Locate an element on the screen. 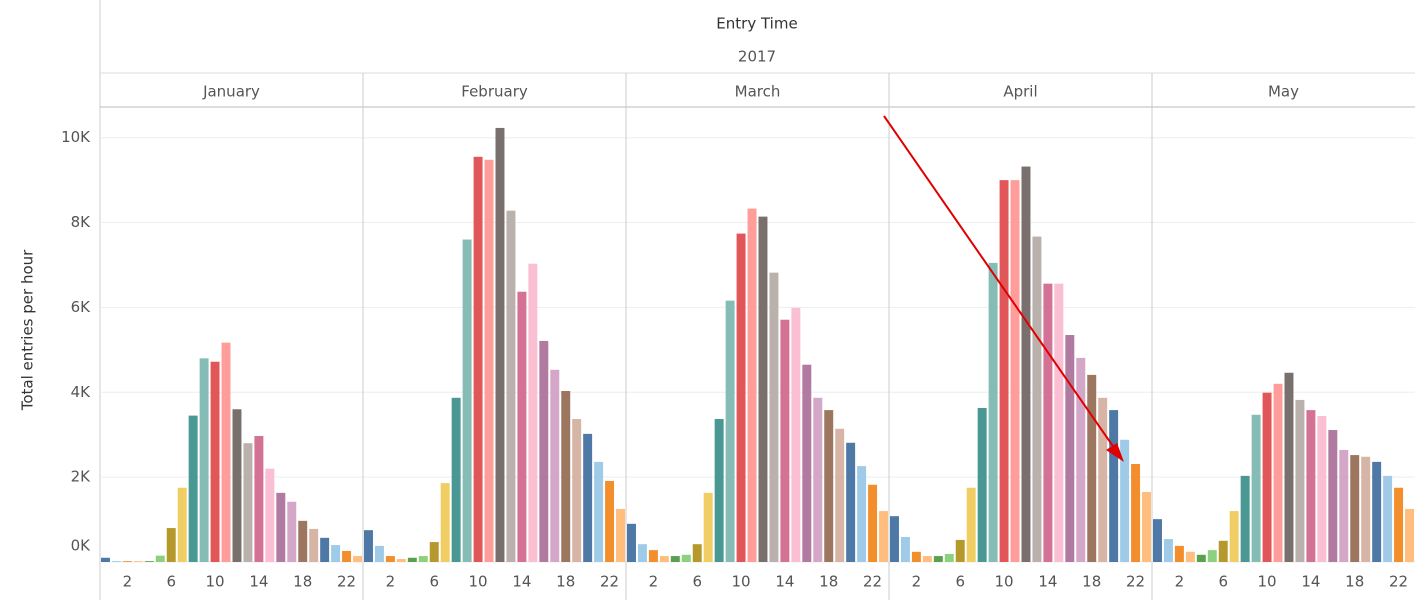 The image size is (1427, 600). chart-subtitle: 2017 is located at coordinates (757, 57).